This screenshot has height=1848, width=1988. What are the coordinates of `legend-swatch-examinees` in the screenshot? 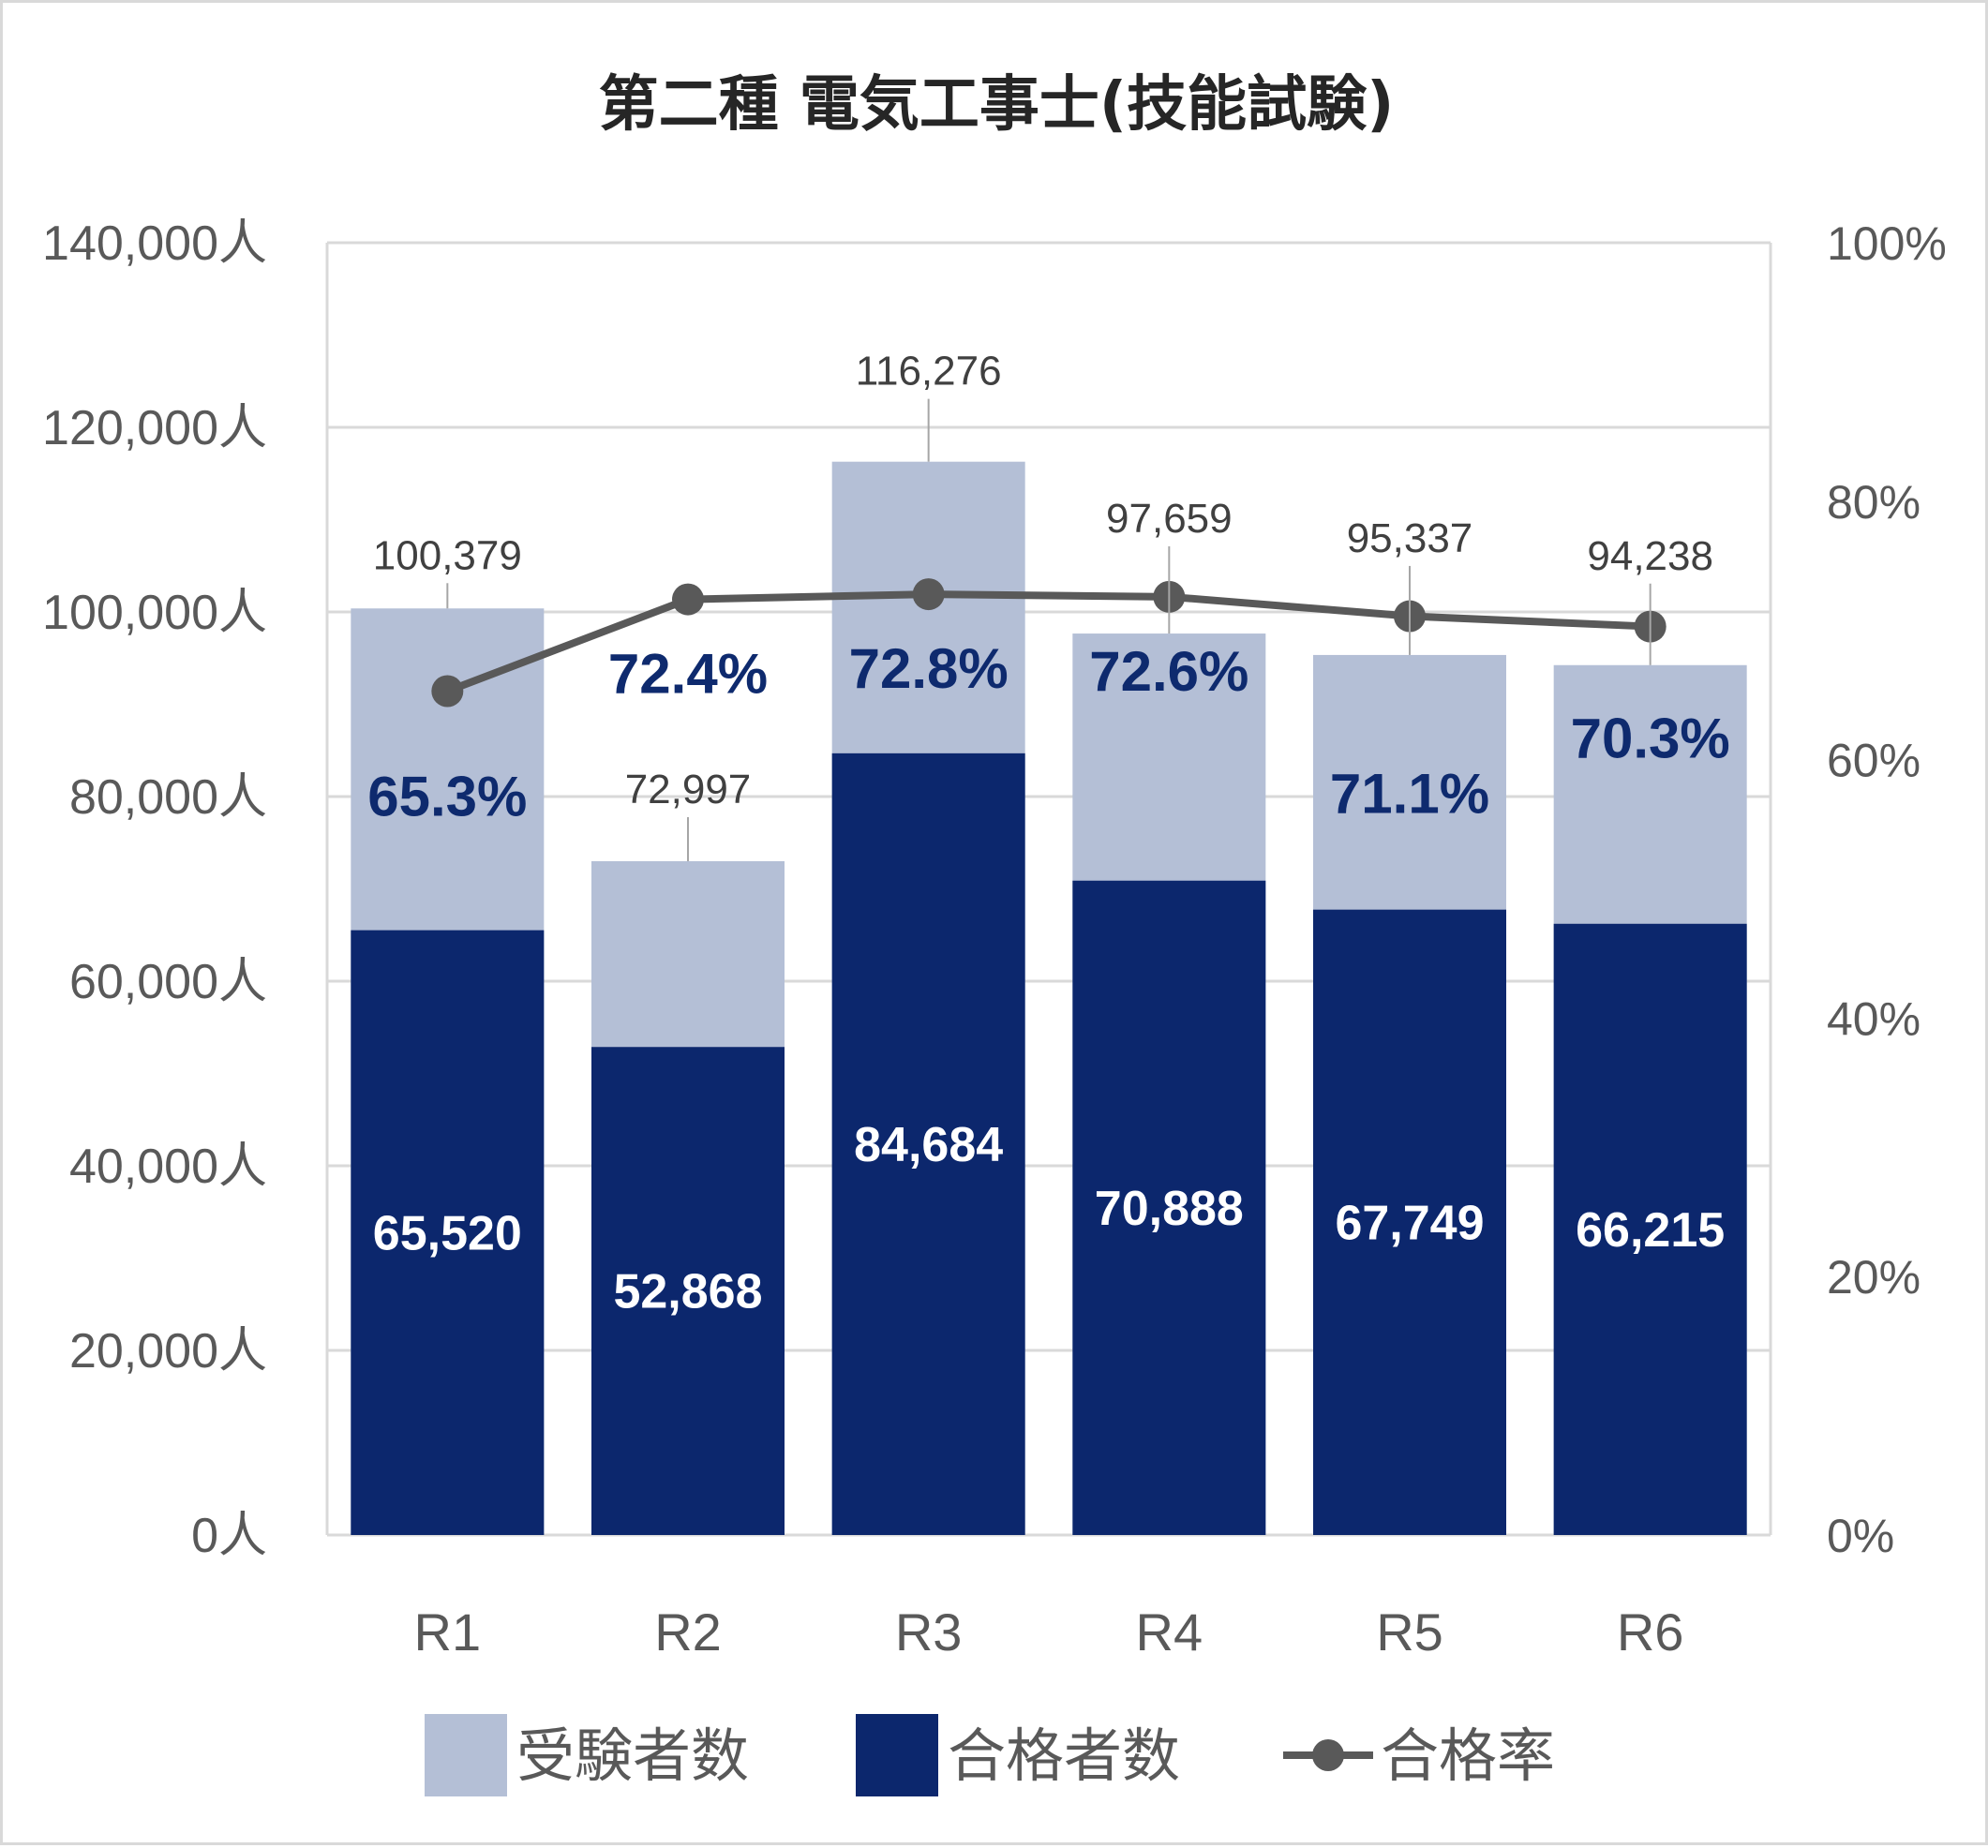 It's located at (466, 1755).